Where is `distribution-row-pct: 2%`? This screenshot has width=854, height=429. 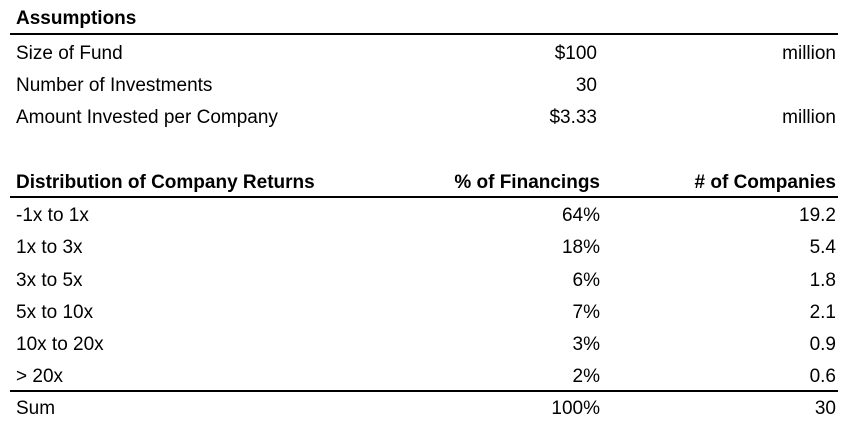
distribution-row-pct: 2% is located at coordinates (586, 376).